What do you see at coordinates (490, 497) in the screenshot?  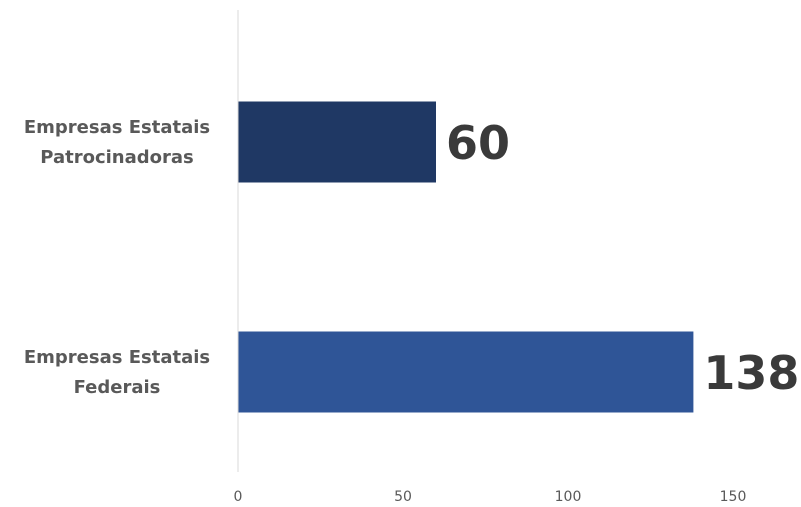 I see `x-axis-tick-labels: 0 50 100 150` at bounding box center [490, 497].